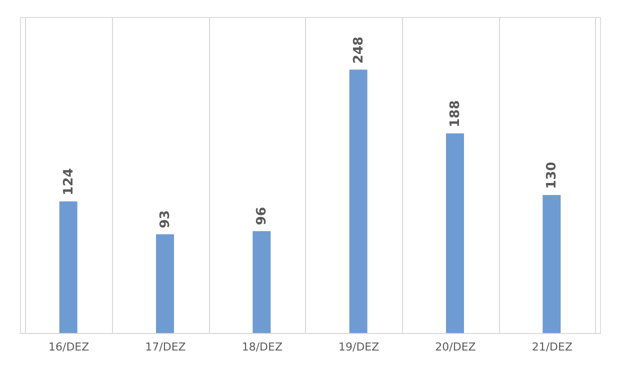 Image resolution: width=620 pixels, height=373 pixels. I want to click on x-tick-label: 19/DEZ, so click(359, 347).